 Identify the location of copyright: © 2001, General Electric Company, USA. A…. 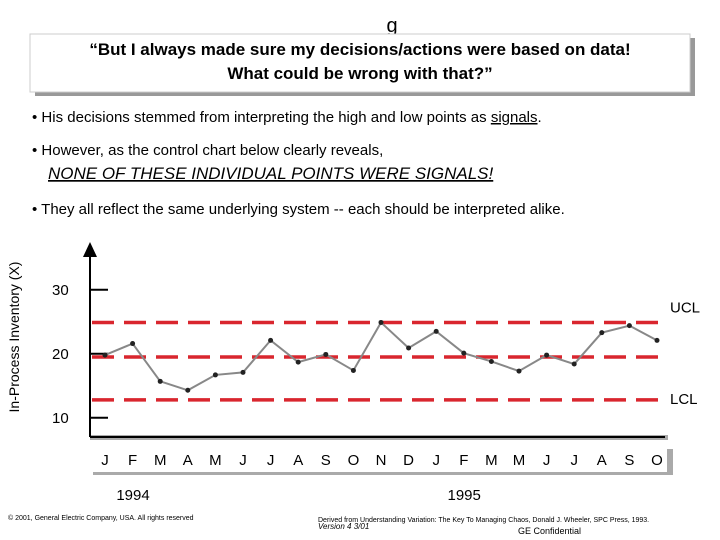
(101, 518).